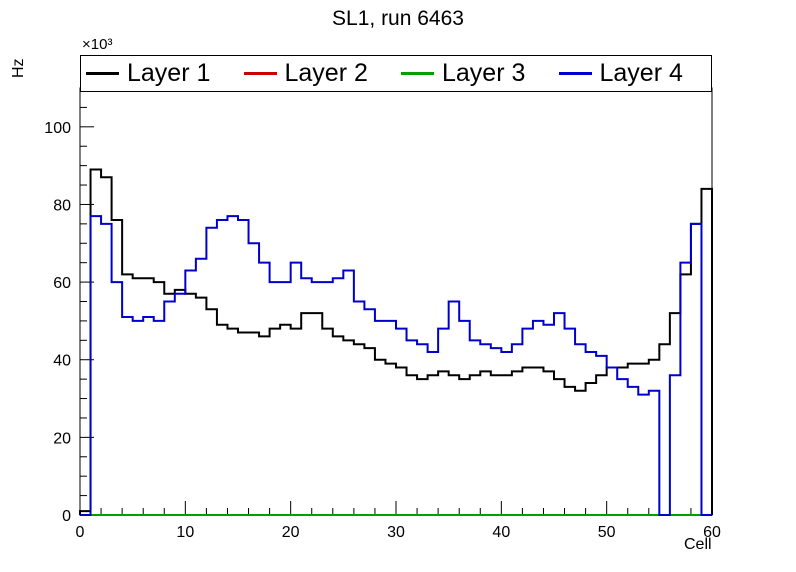 The height and width of the screenshot is (572, 796). What do you see at coordinates (396, 532) in the screenshot?
I see `svg-text: 30` at bounding box center [396, 532].